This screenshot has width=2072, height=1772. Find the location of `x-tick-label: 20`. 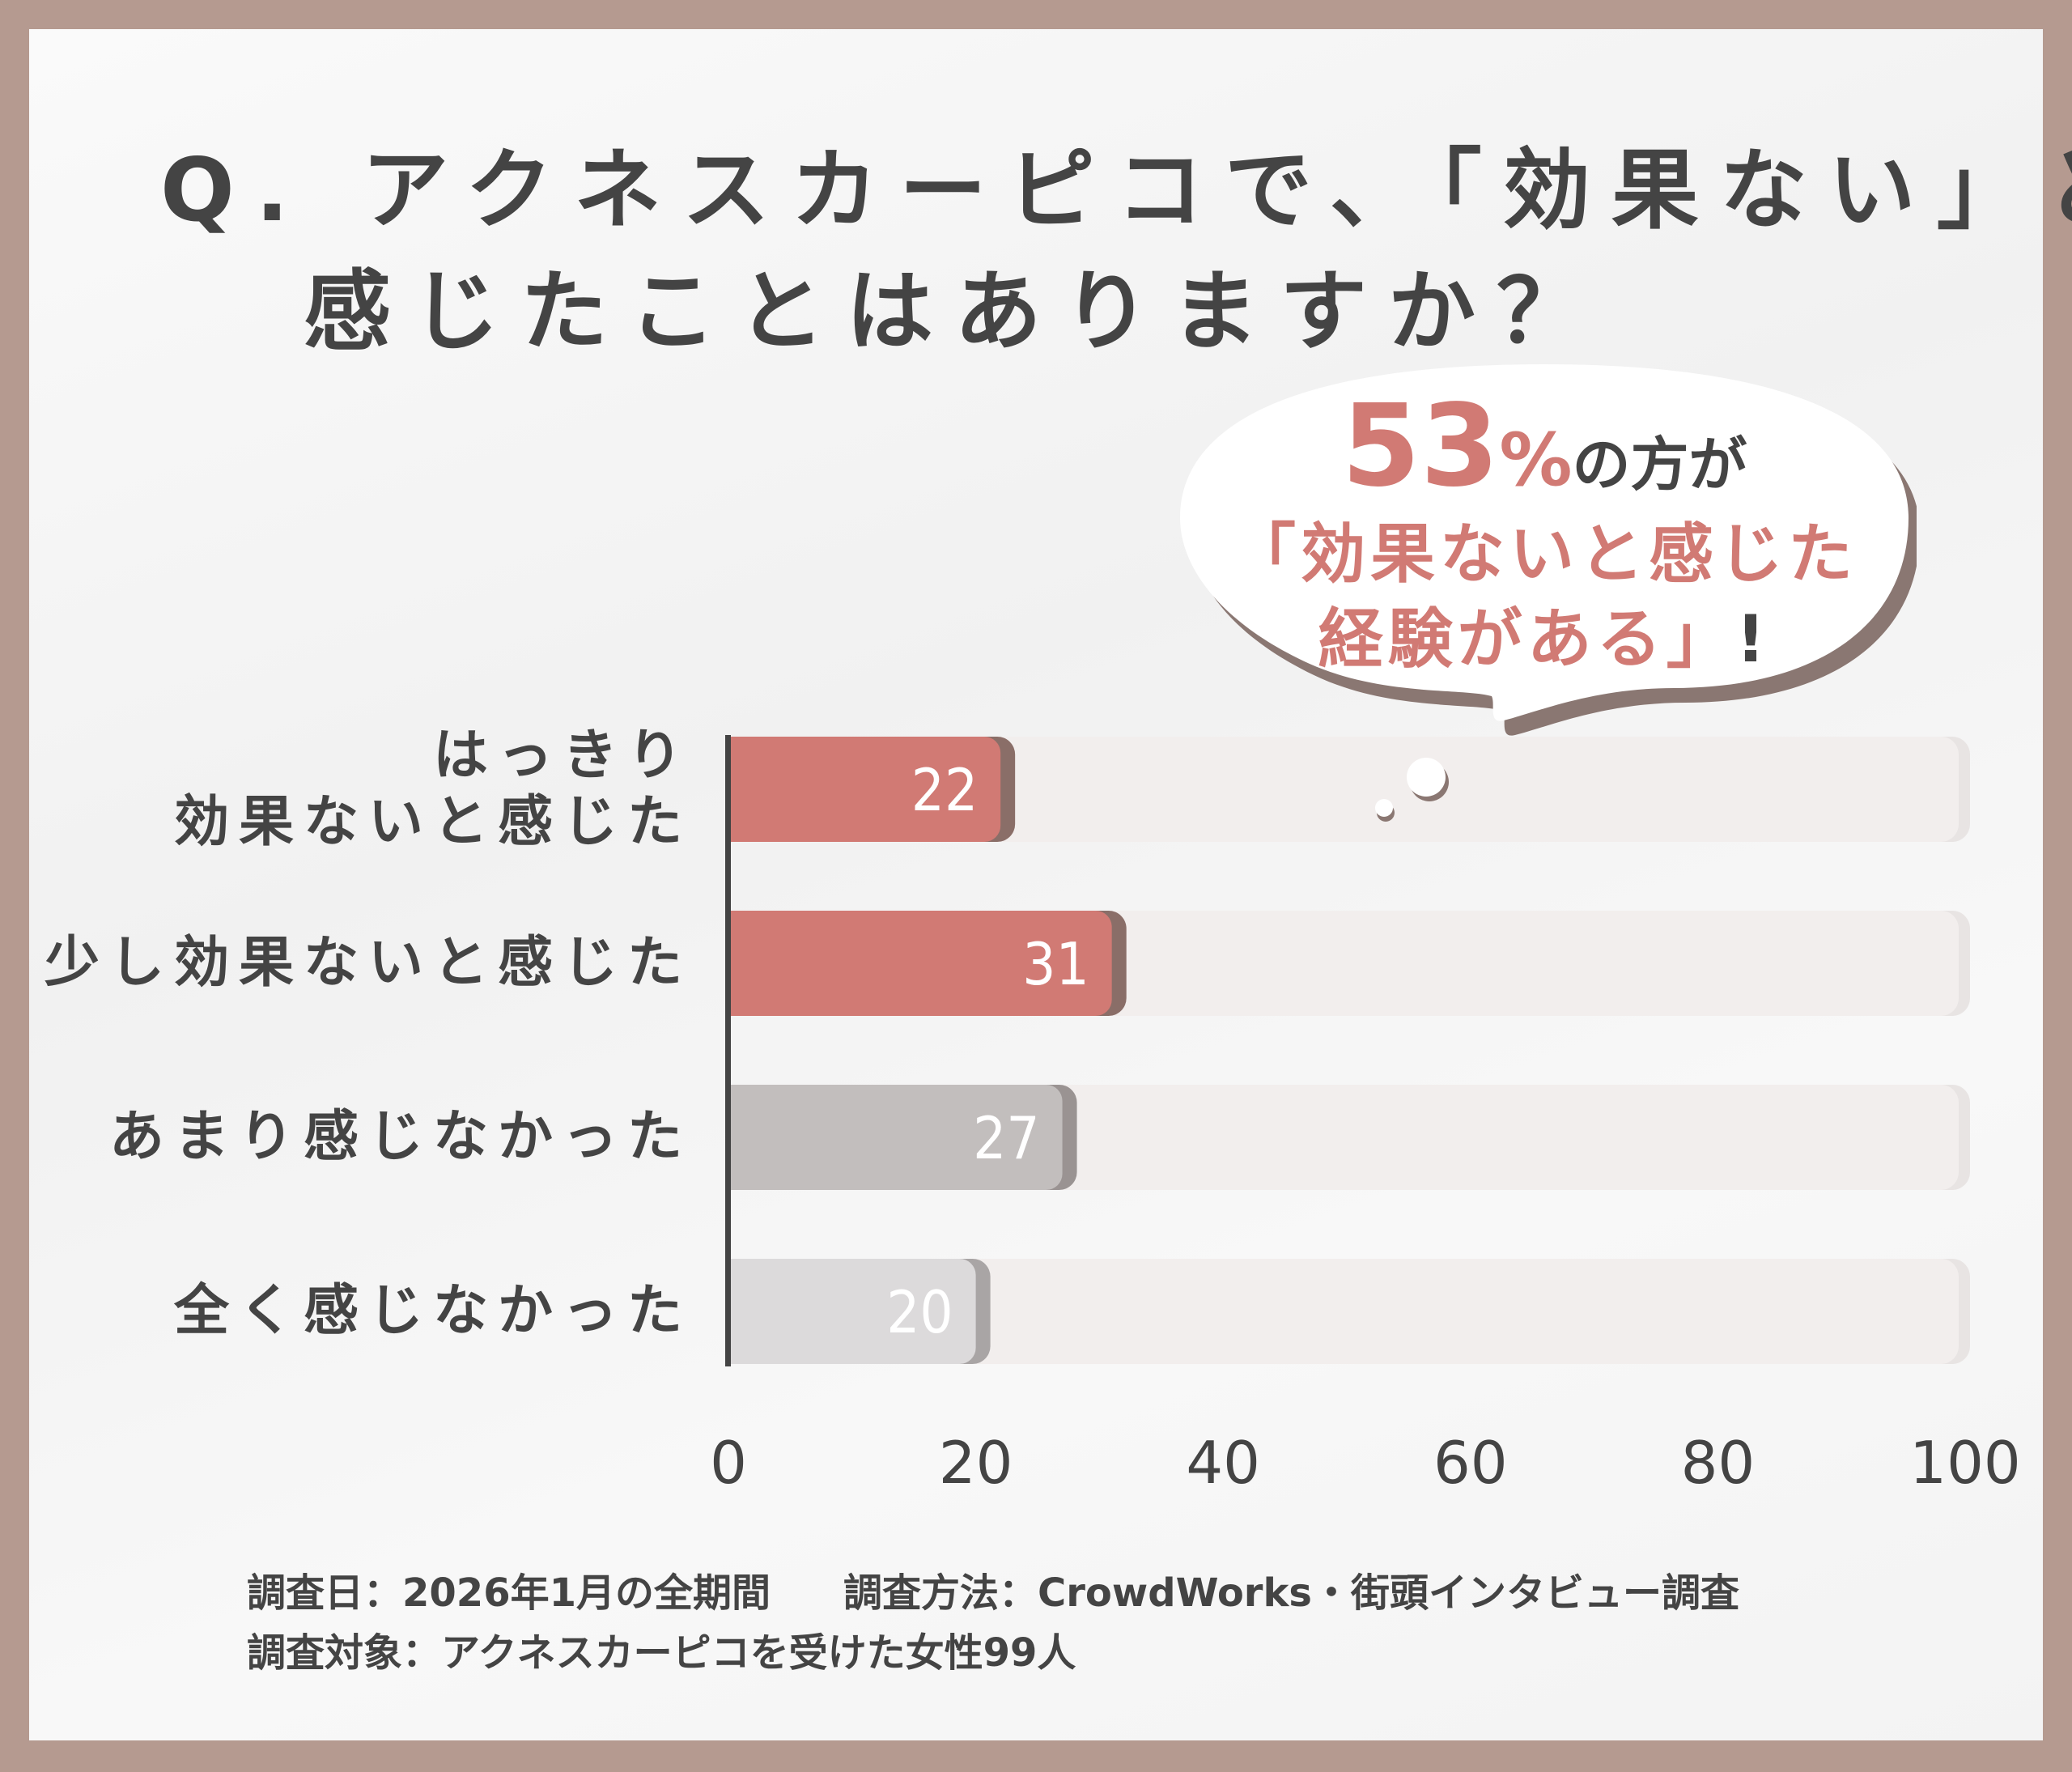

x-tick-label: 20 is located at coordinates (975, 1463).